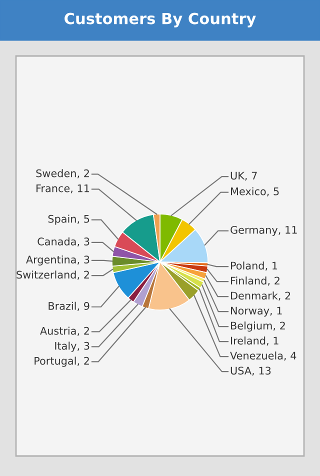 Image resolution: width=320 pixels, height=476 pixels. Describe the element at coordinates (260, 296) in the screenshot. I see `slice-label: Denmark, 2` at that location.